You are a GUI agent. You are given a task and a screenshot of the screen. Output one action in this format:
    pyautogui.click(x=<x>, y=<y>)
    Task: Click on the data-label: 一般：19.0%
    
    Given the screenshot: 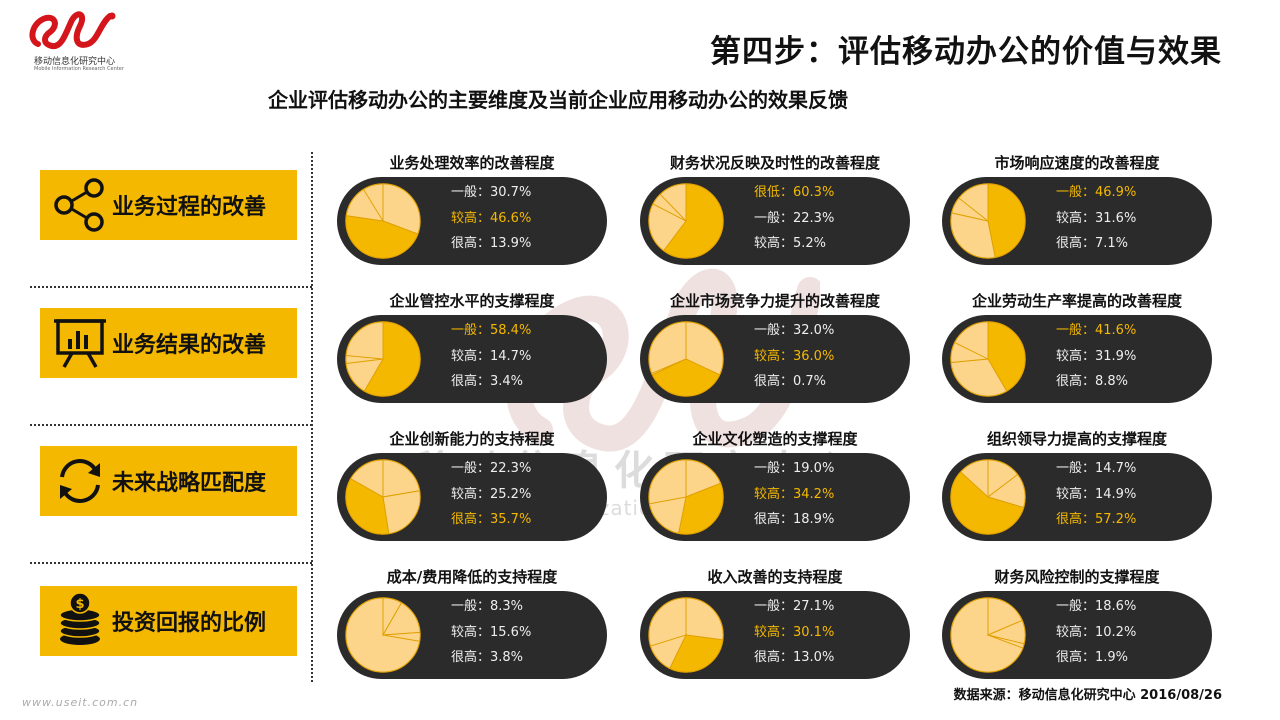 What is the action you would take?
    pyautogui.click(x=794, y=468)
    